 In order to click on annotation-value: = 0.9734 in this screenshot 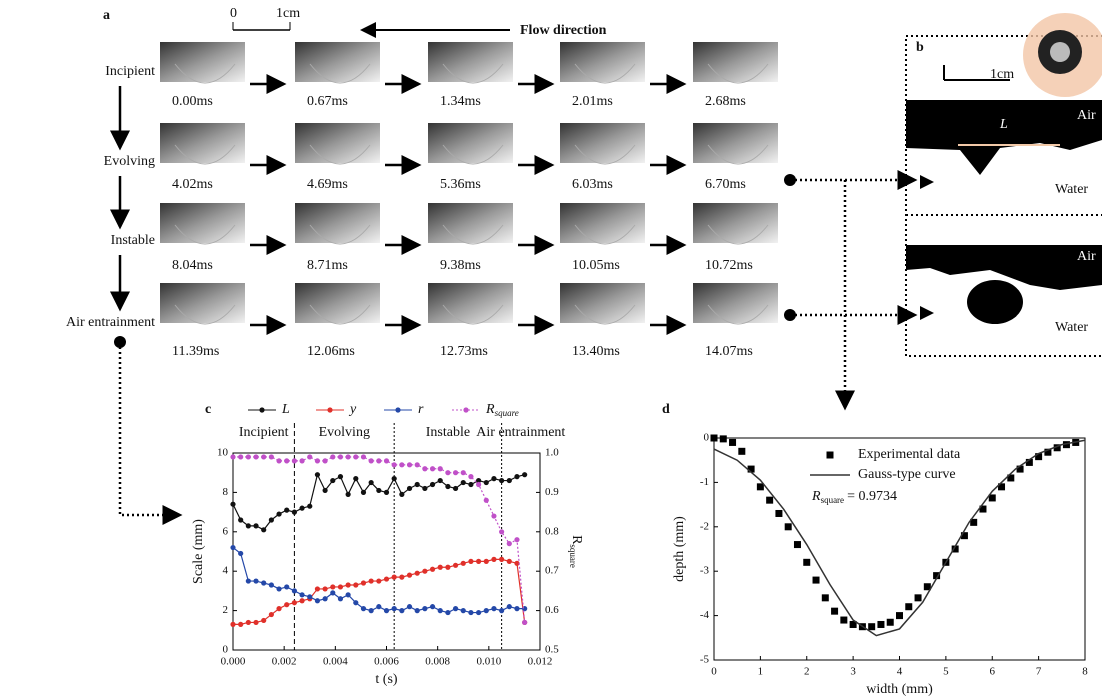, I will do `click(872, 496)`.